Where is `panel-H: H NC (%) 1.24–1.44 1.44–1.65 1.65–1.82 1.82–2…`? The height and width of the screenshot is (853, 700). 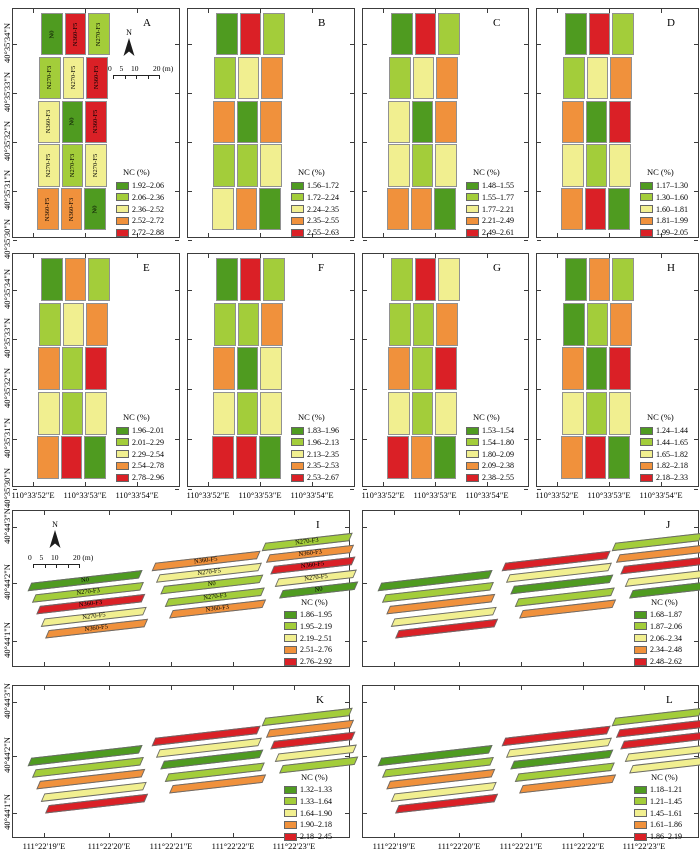
panel-H: H NC (%) 1.24–1.44 1.44–1.65 1.65–1.82 1.82–2… is located at coordinates (617, 376).